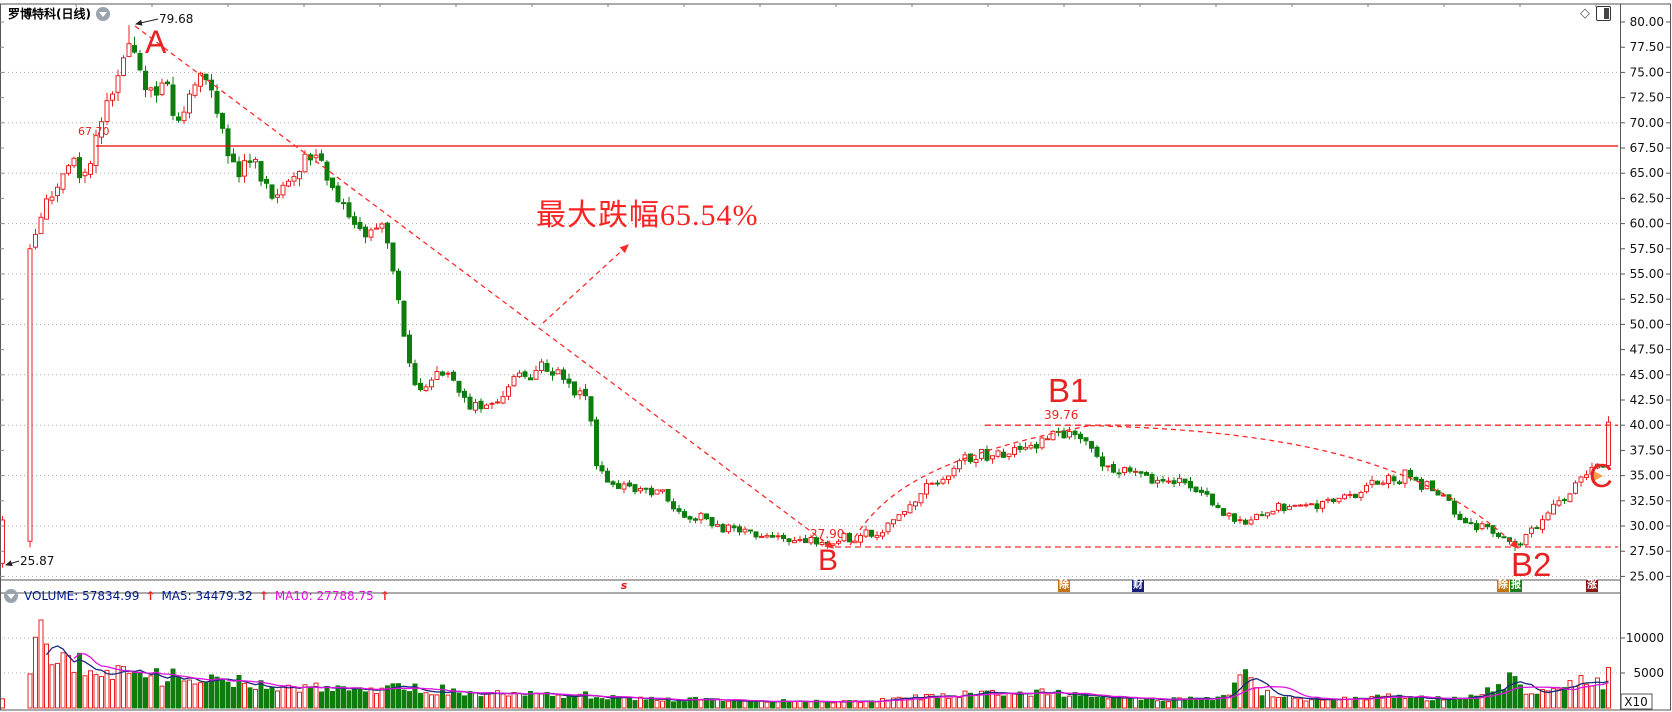 This screenshot has height=712, width=1672. What do you see at coordinates (1647, 450) in the screenshot?
I see `price-axis-label: 37.50` at bounding box center [1647, 450].